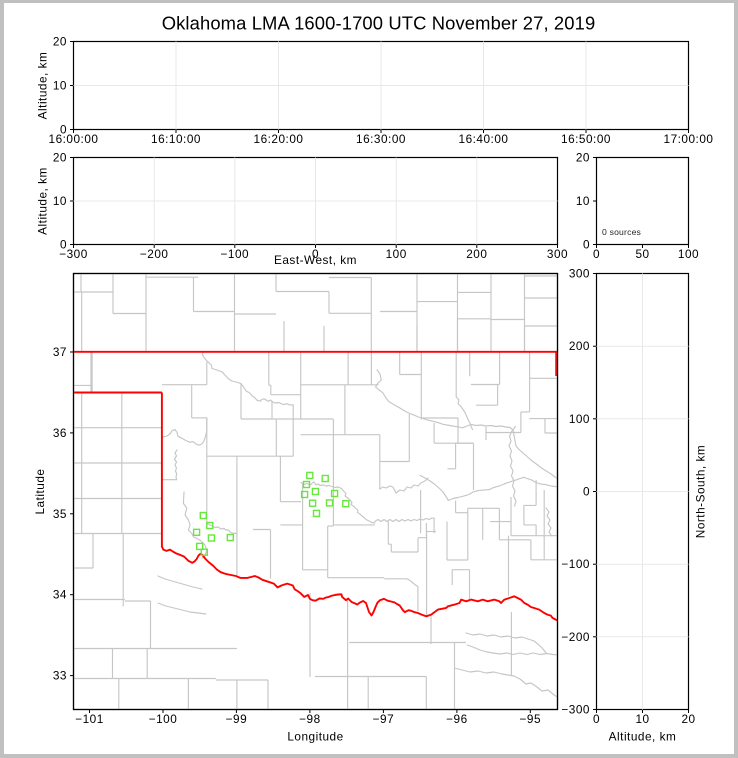  What do you see at coordinates (89, 719) in the screenshot?
I see `svg-text: −101` at bounding box center [89, 719].